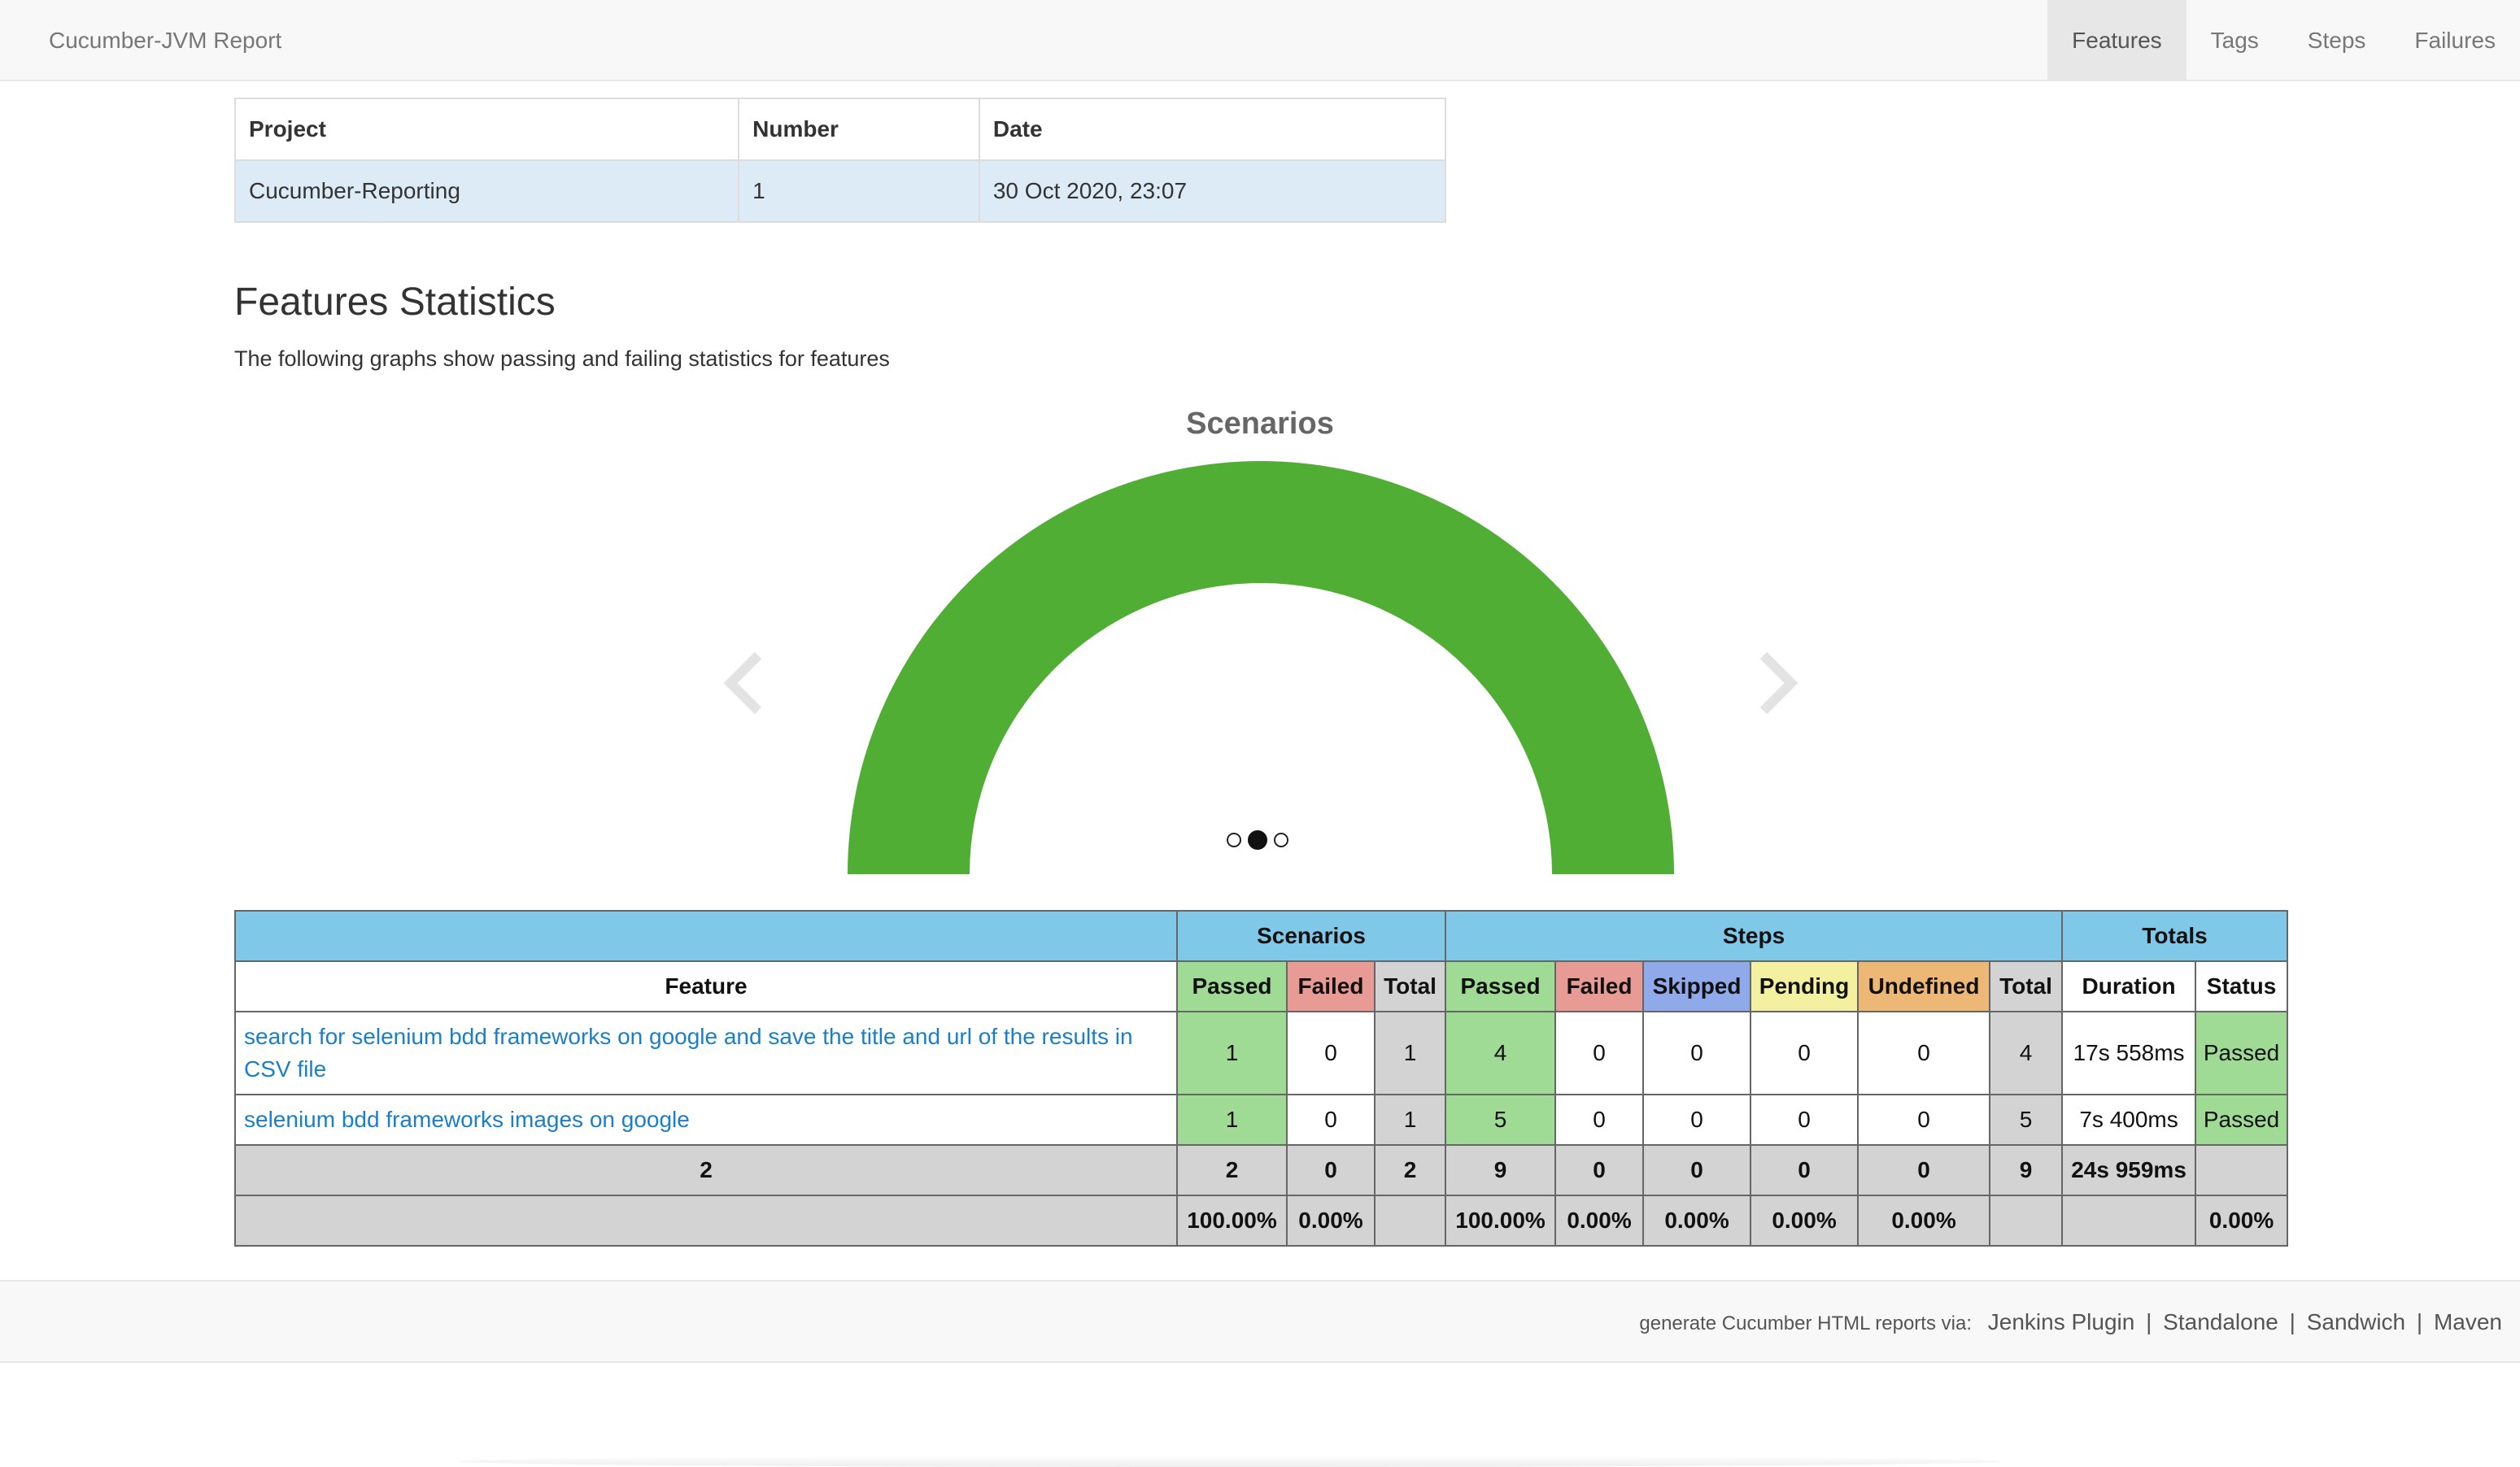 The height and width of the screenshot is (1467, 2520). I want to click on nav-menu: Features Tags Steps Failures, so click(2283, 40).